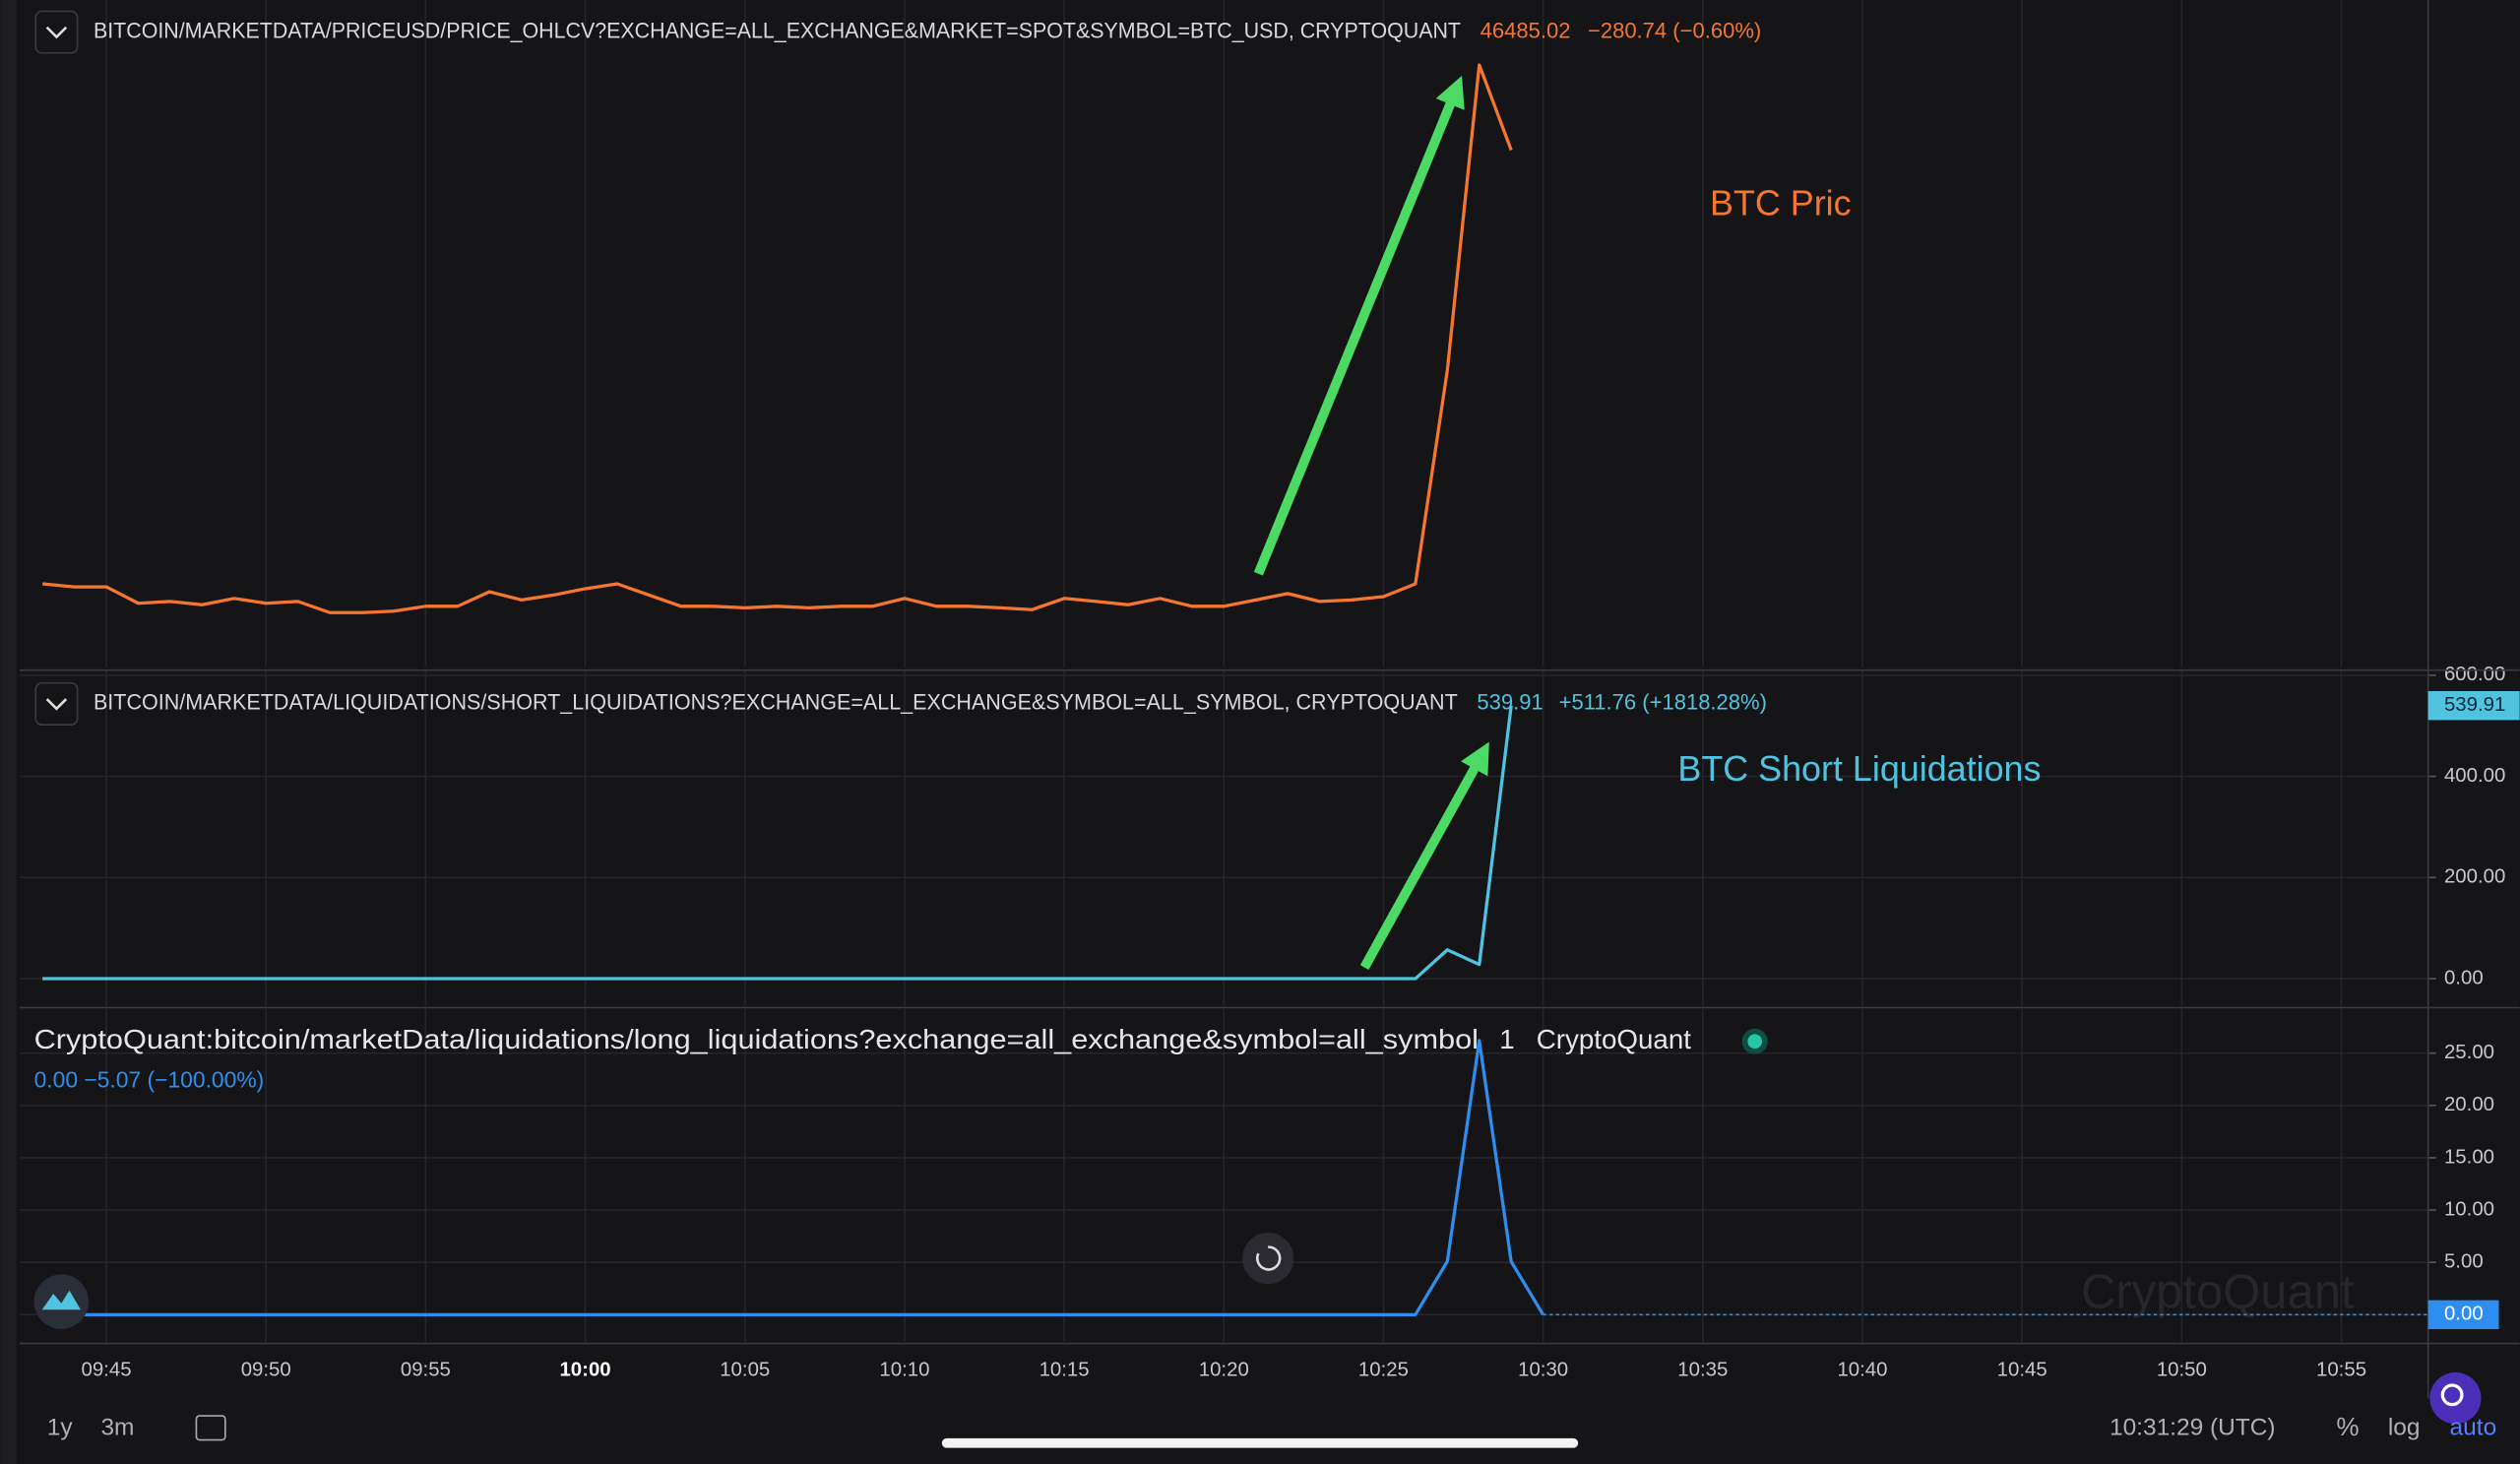 Image resolution: width=2520 pixels, height=1464 pixels. Describe the element at coordinates (266, 1371) in the screenshot. I see `x-tick-label: 09:50` at that location.